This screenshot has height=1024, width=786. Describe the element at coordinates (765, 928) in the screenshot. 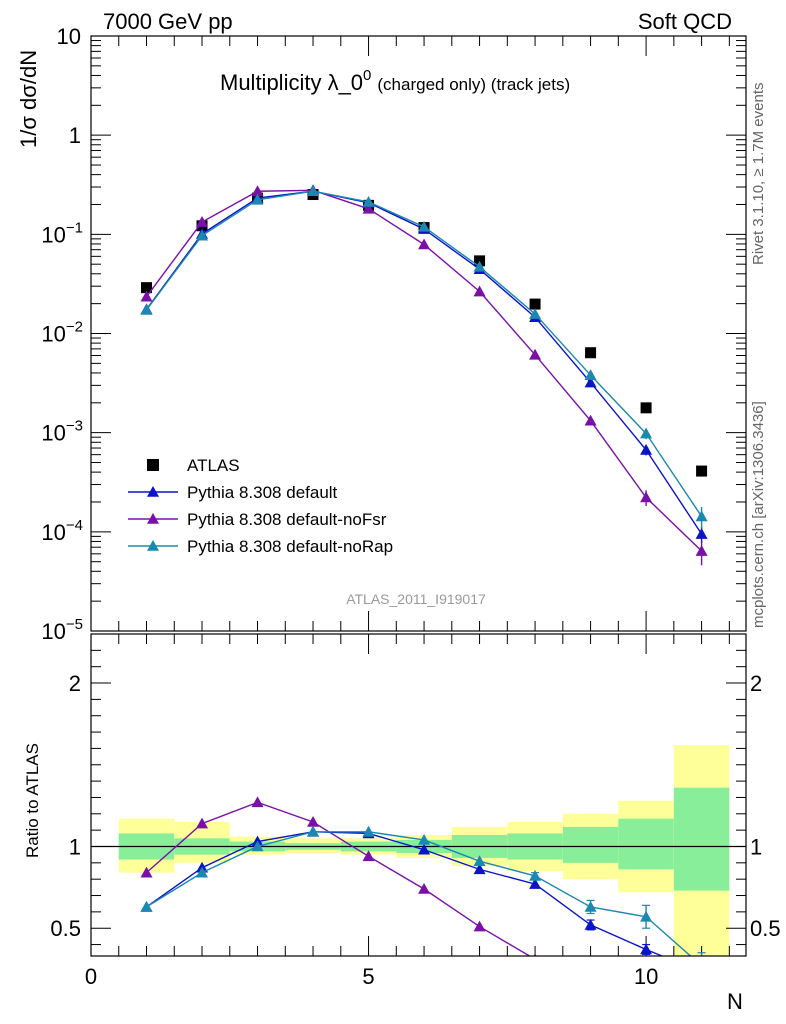

I see `lower-y-tick-label-right: 0.5` at that location.